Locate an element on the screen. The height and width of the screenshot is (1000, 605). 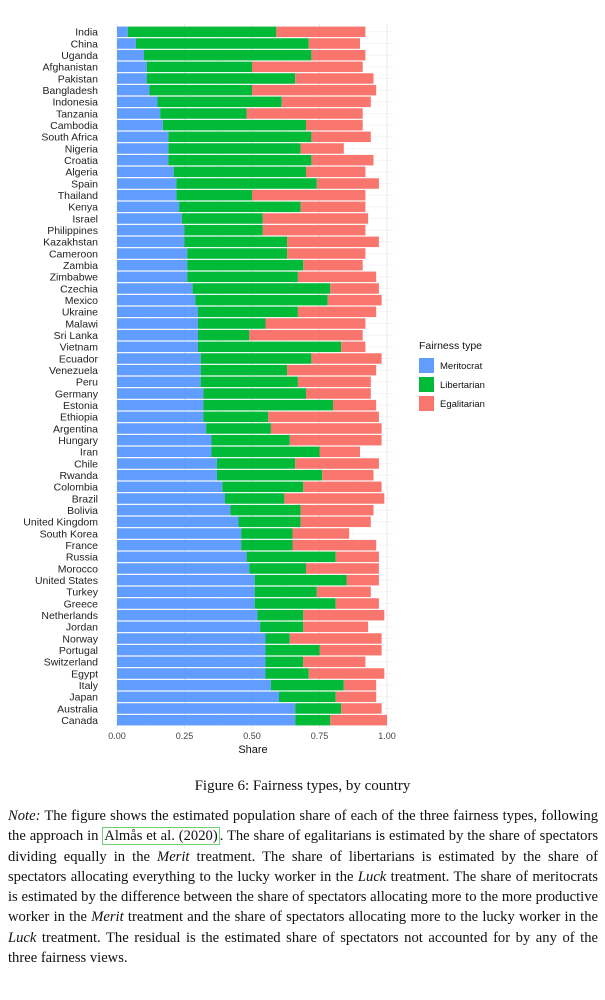
bar-libertarian-chile is located at coordinates (256, 463).